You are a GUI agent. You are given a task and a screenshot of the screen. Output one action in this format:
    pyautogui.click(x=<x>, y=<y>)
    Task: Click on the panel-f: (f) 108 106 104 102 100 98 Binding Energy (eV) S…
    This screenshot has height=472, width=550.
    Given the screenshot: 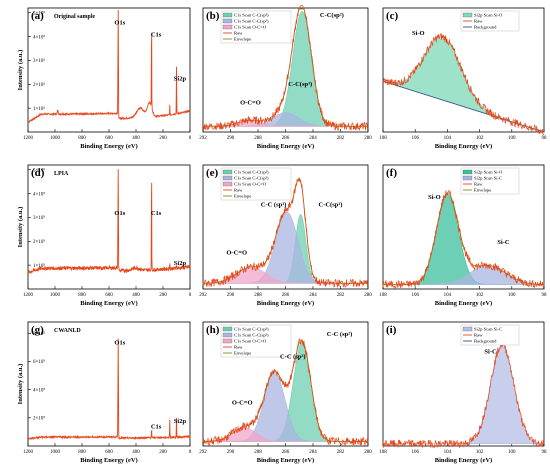 What is the action you would take?
    pyautogui.click(x=463, y=235)
    